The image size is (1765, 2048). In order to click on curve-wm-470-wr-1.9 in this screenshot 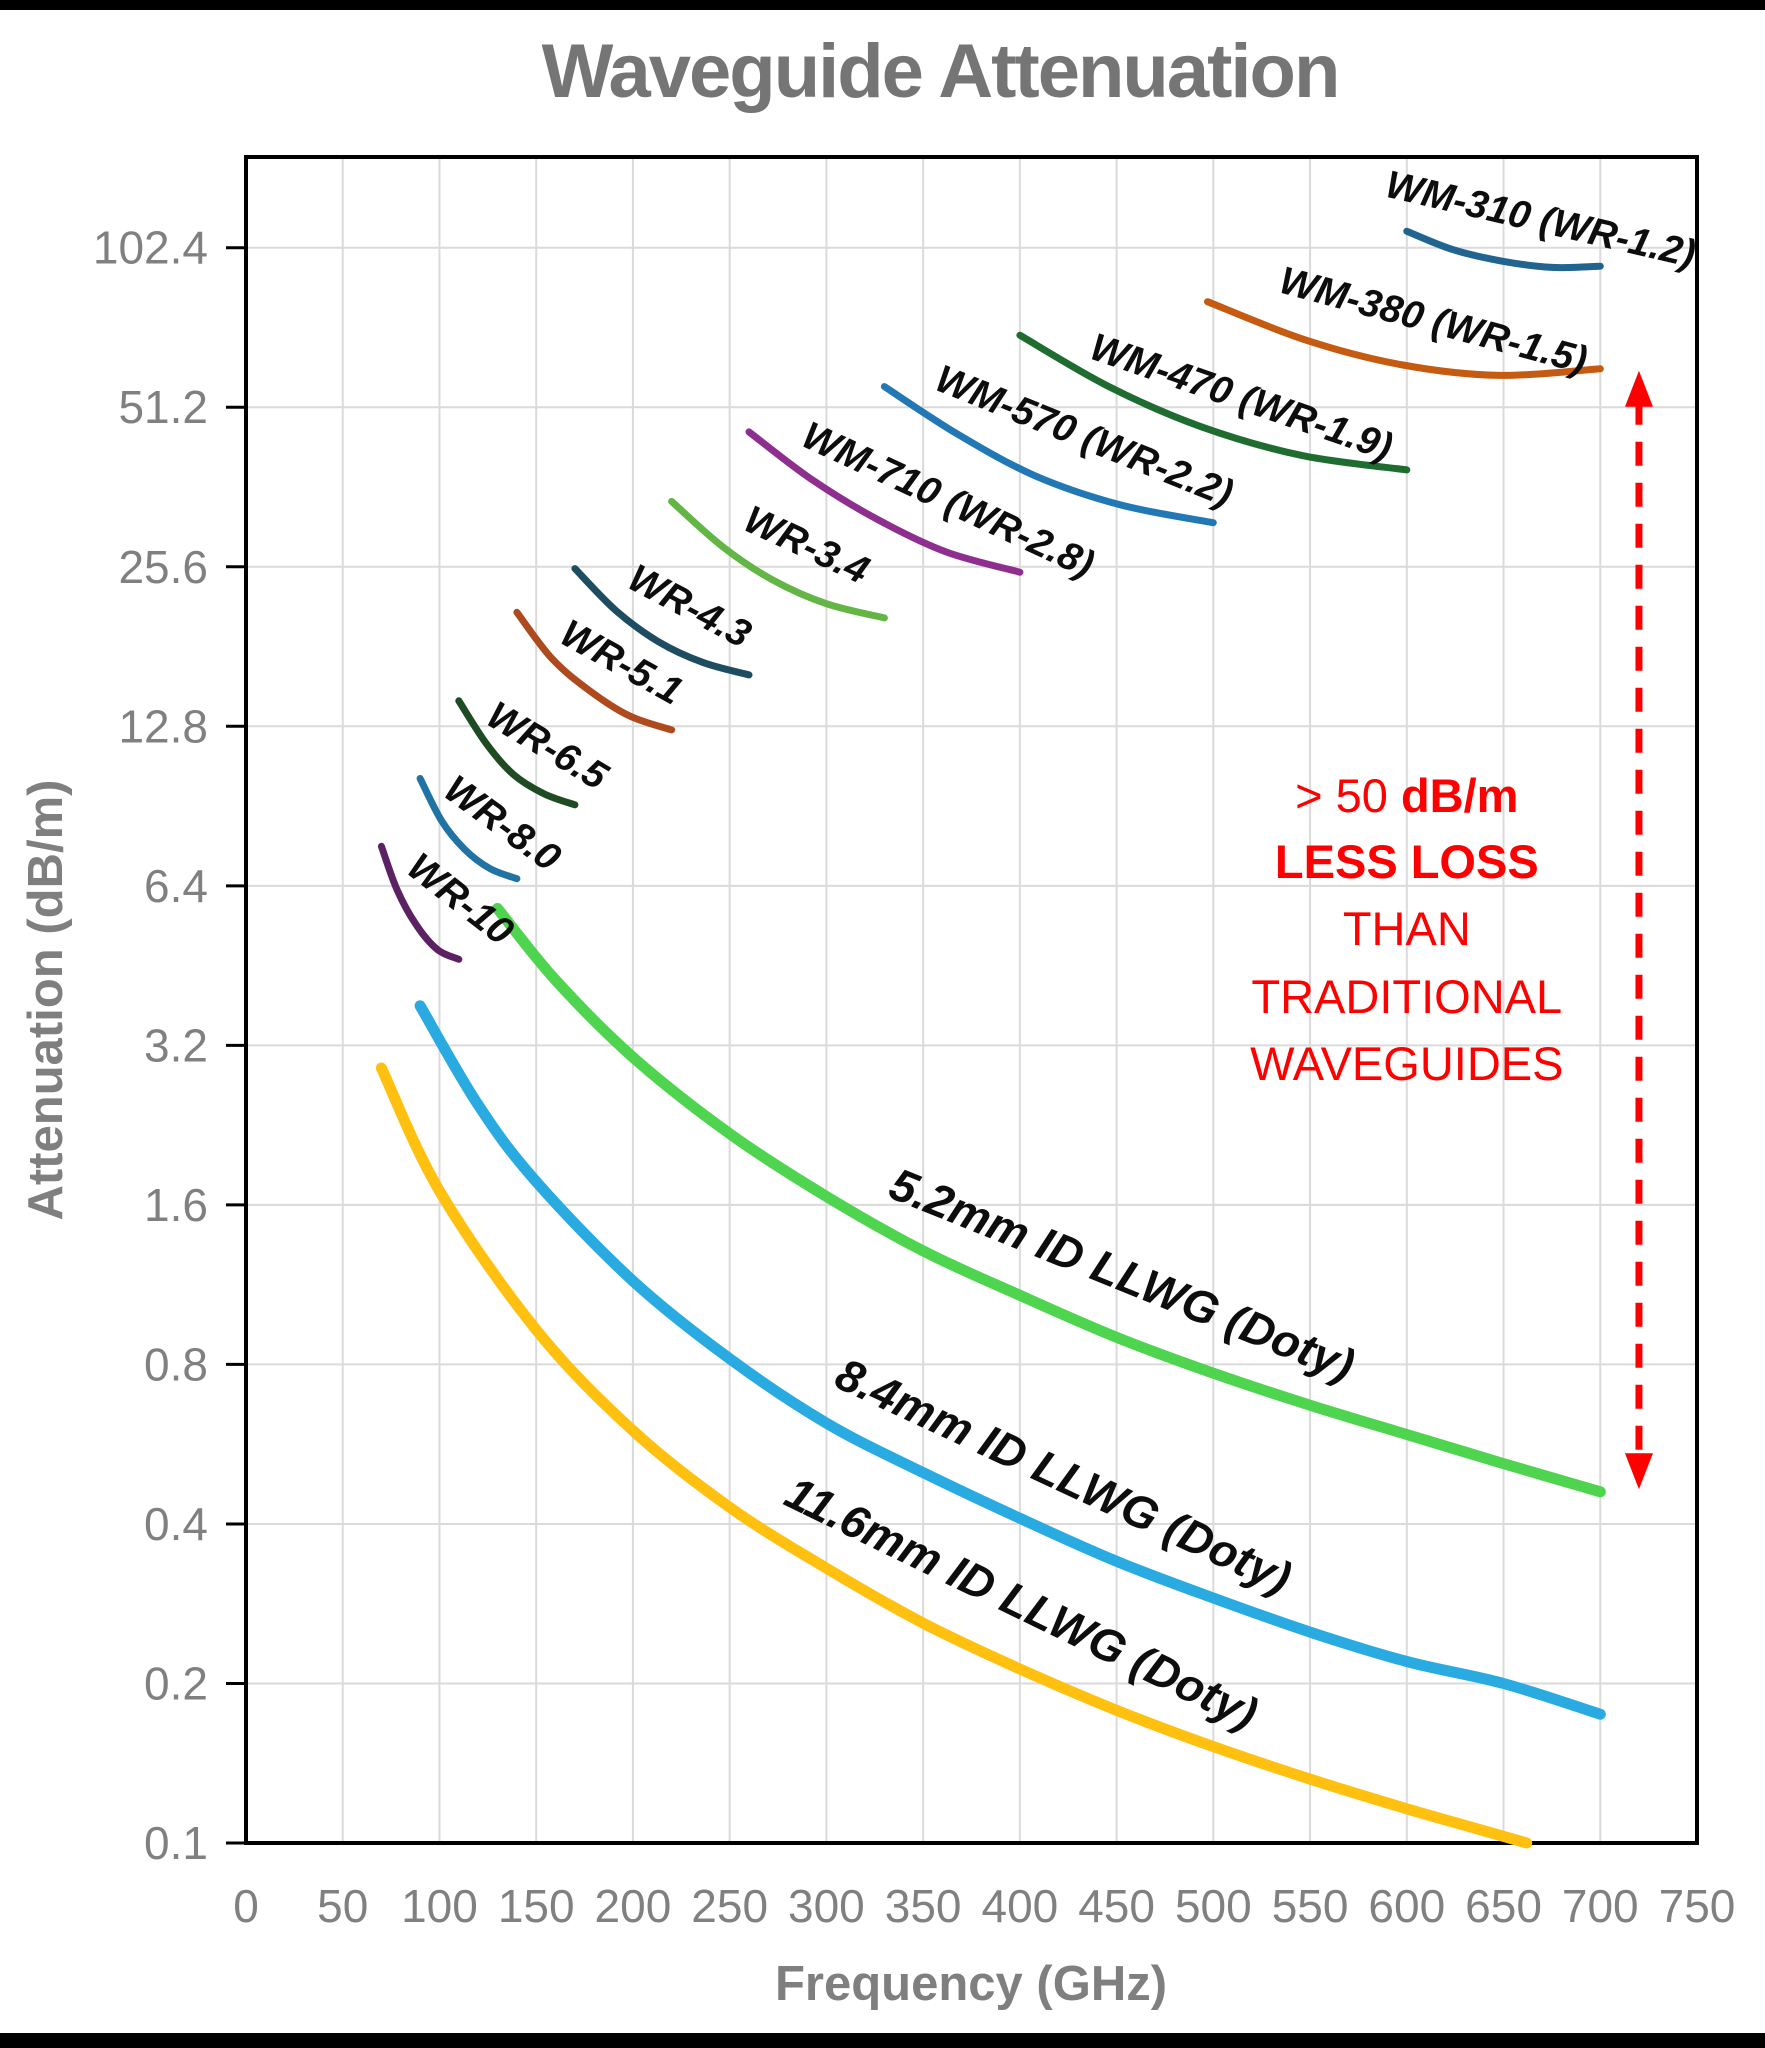, I will do `click(1213, 402)`.